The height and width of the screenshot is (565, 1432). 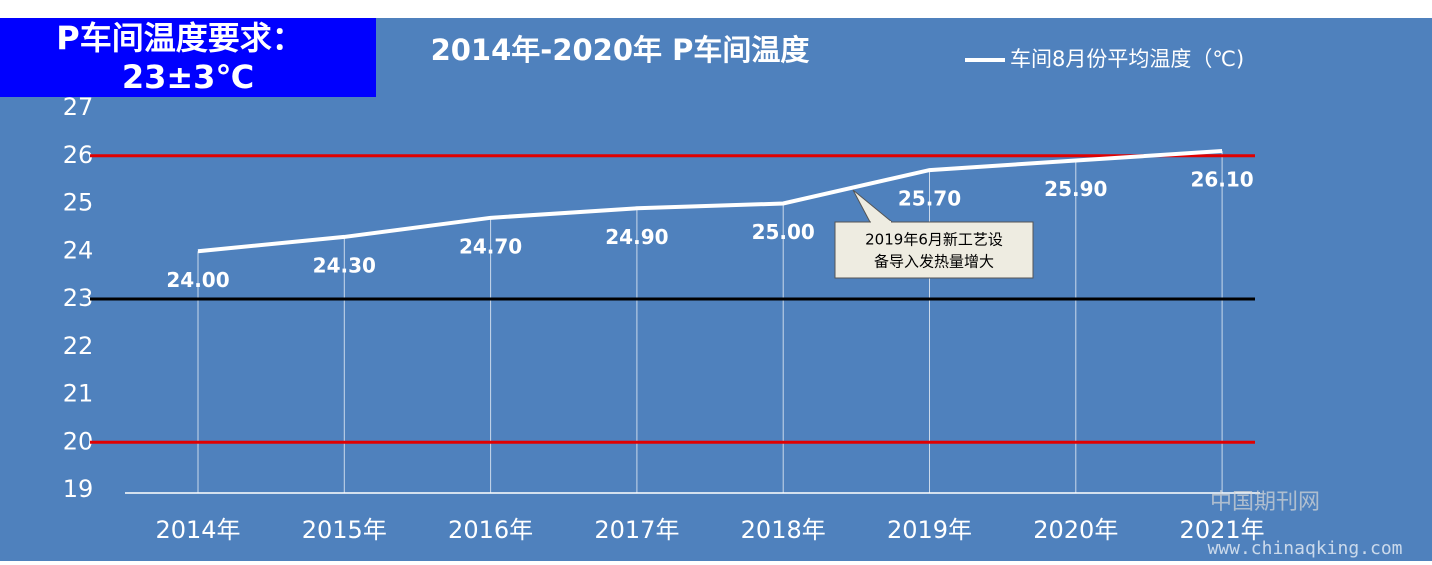 I want to click on y-tick-label: 26, so click(x=78, y=155).